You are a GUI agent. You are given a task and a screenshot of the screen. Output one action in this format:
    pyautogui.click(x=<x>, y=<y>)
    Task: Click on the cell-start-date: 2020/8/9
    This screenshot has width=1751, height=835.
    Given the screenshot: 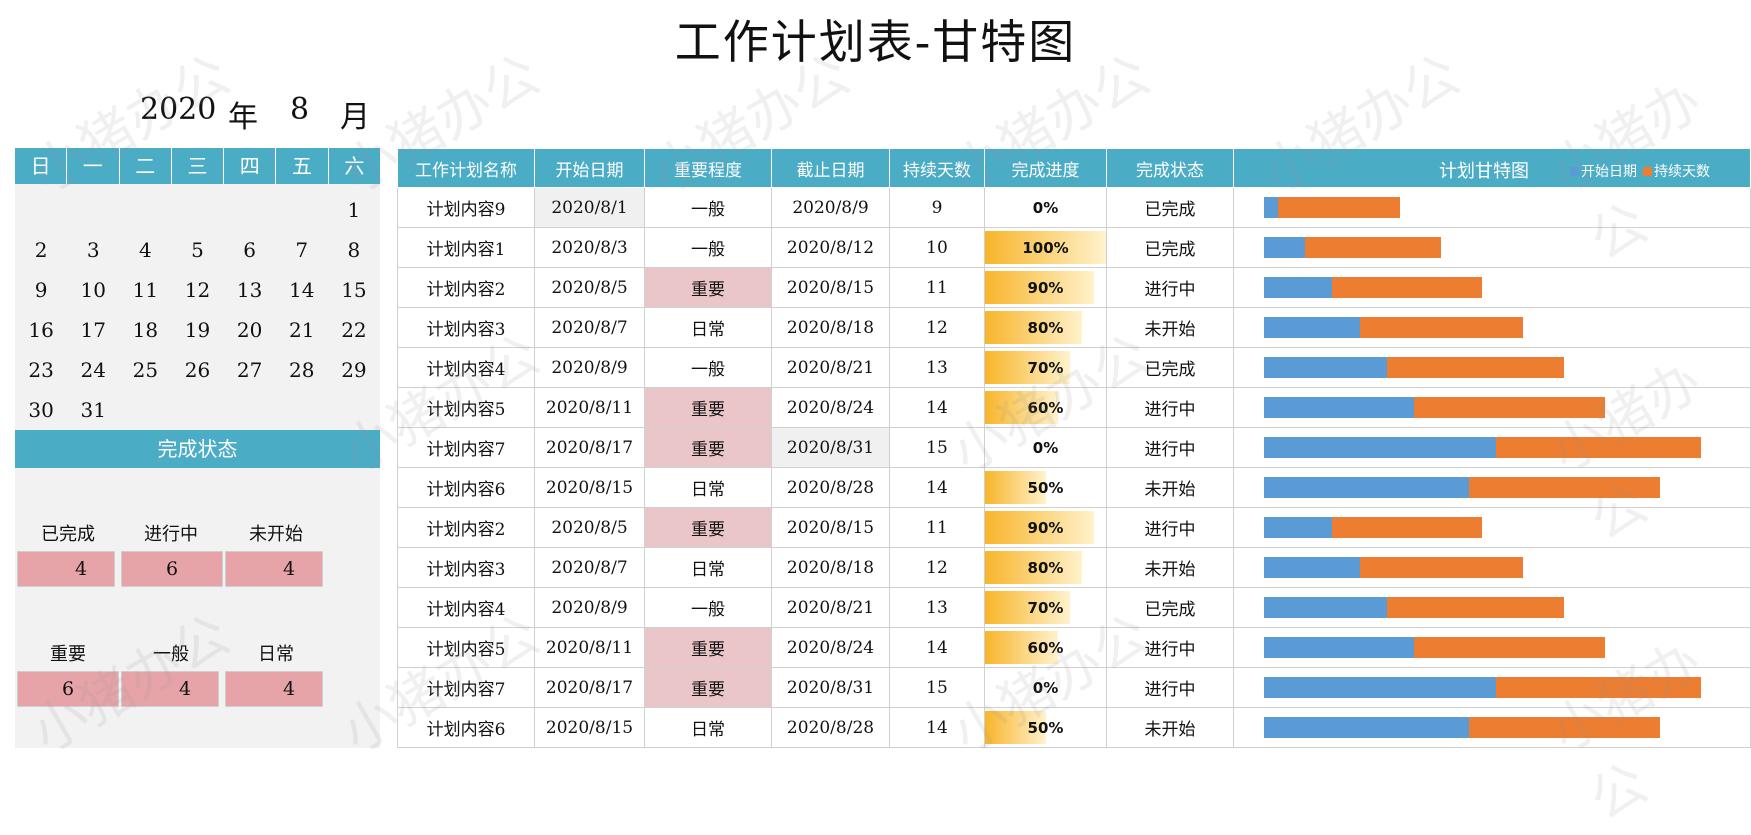 What is the action you would take?
    pyautogui.click(x=589, y=367)
    